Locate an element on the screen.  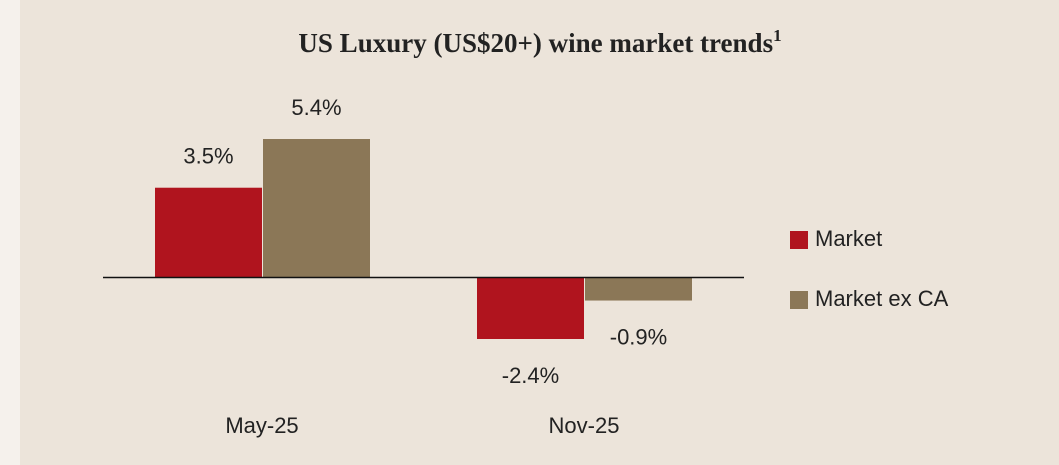
x-tick-label: Nov-25 is located at coordinates (584, 425).